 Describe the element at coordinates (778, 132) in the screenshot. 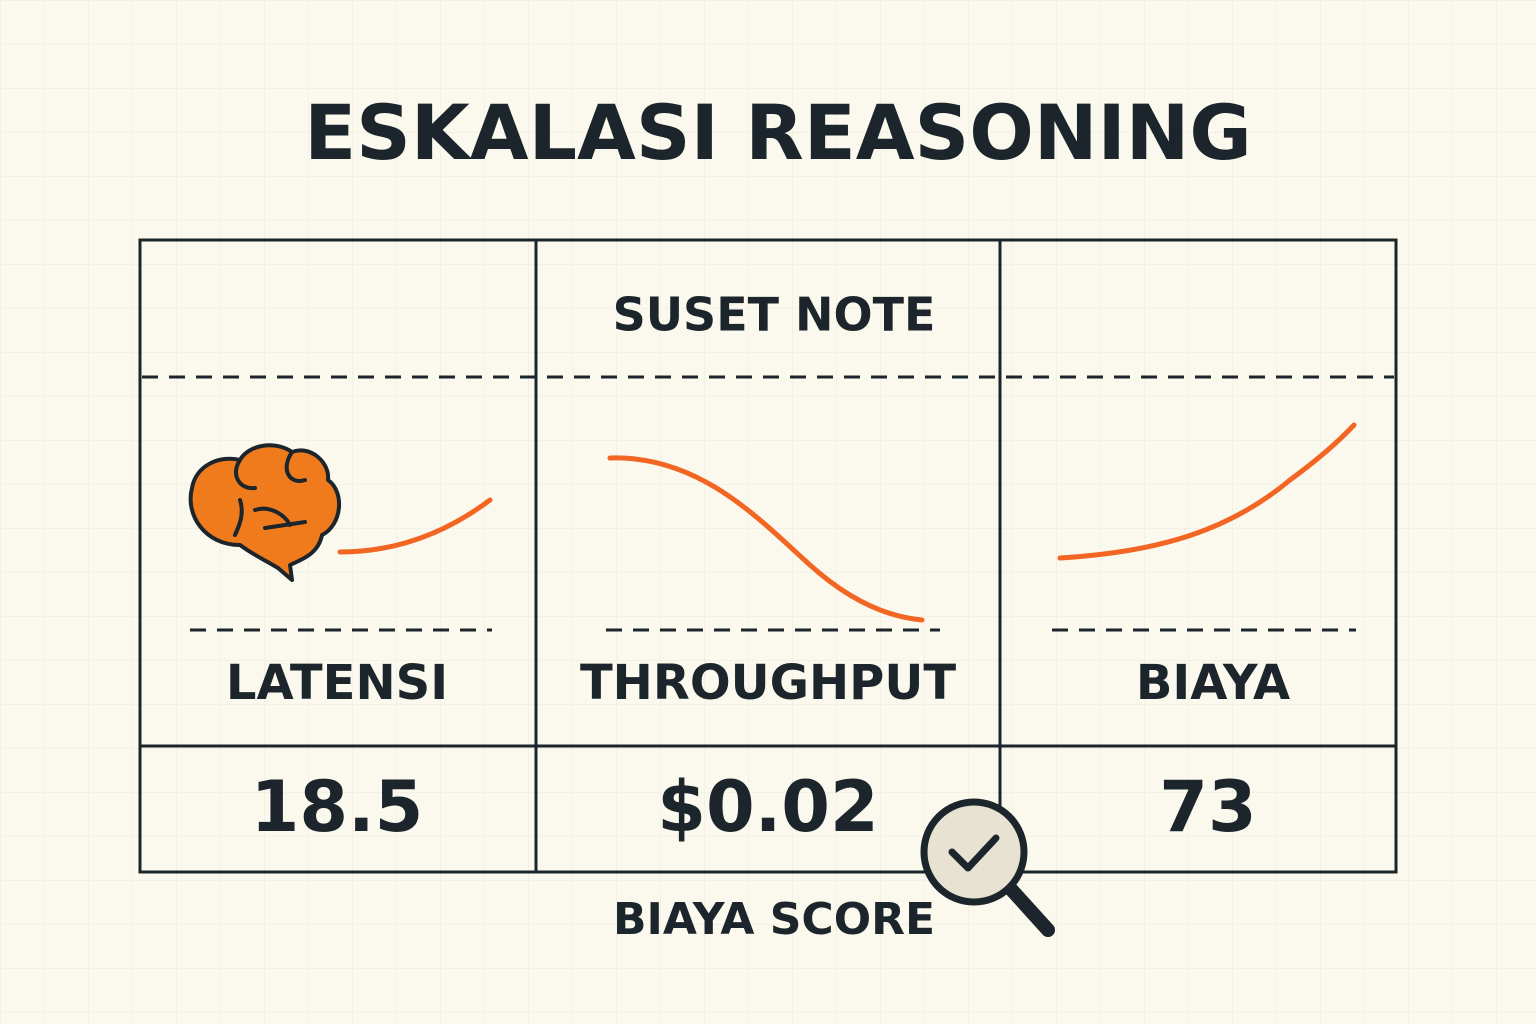

I see `title: ESKALASI REASONING` at that location.